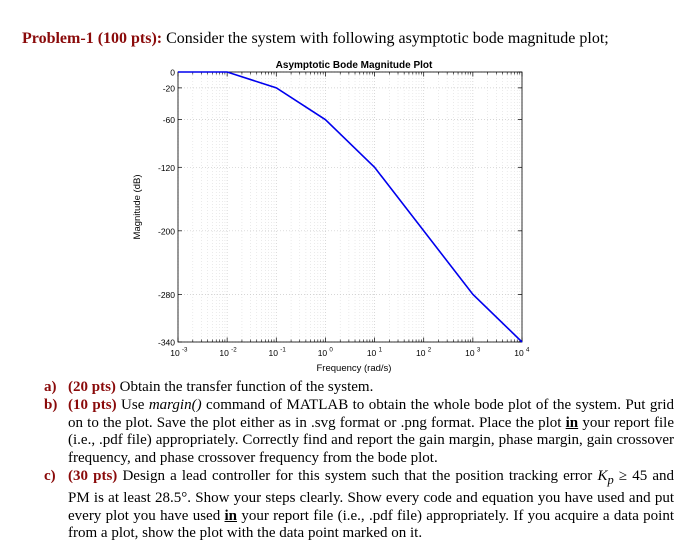 This screenshot has width=698, height=545. Describe the element at coordinates (169, 120) in the screenshot. I see `y-tick-label: -60` at that location.